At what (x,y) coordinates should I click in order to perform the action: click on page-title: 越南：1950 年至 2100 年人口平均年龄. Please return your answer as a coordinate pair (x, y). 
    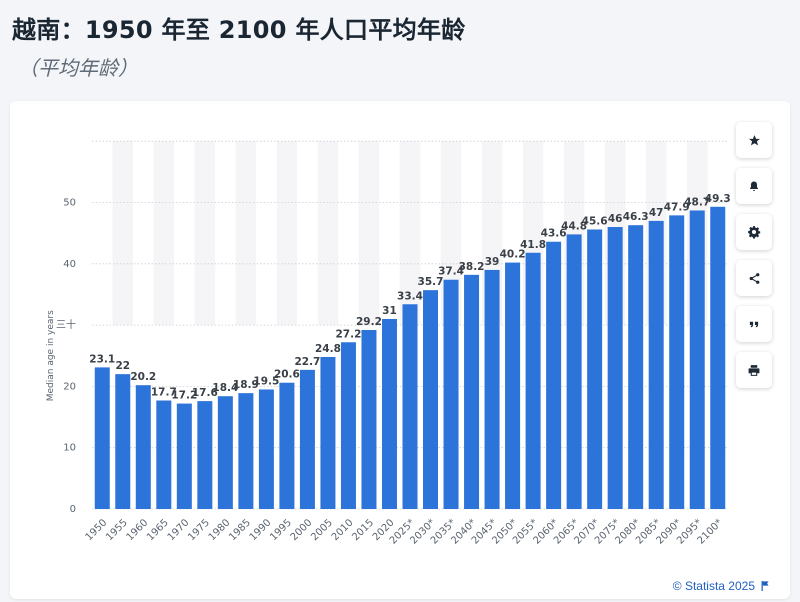
    Looking at the image, I should click on (239, 30).